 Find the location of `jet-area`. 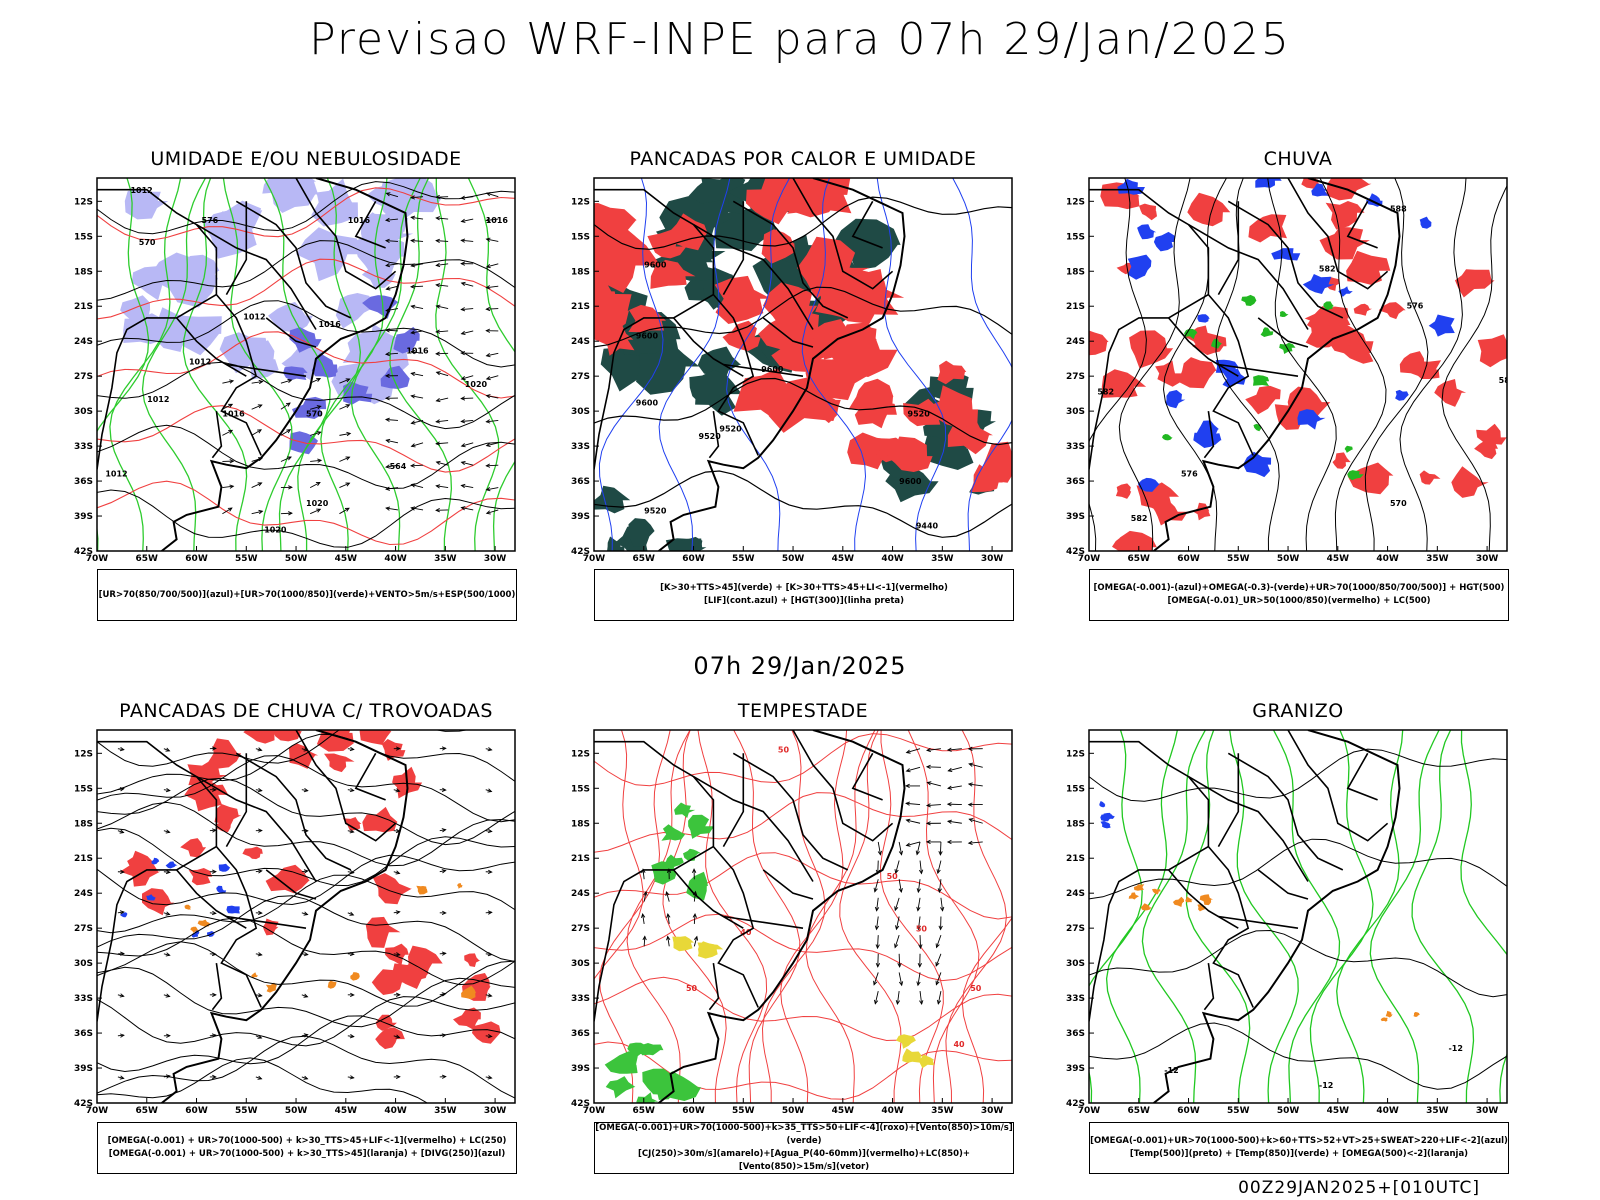

jet-area is located at coordinates (683, 944).